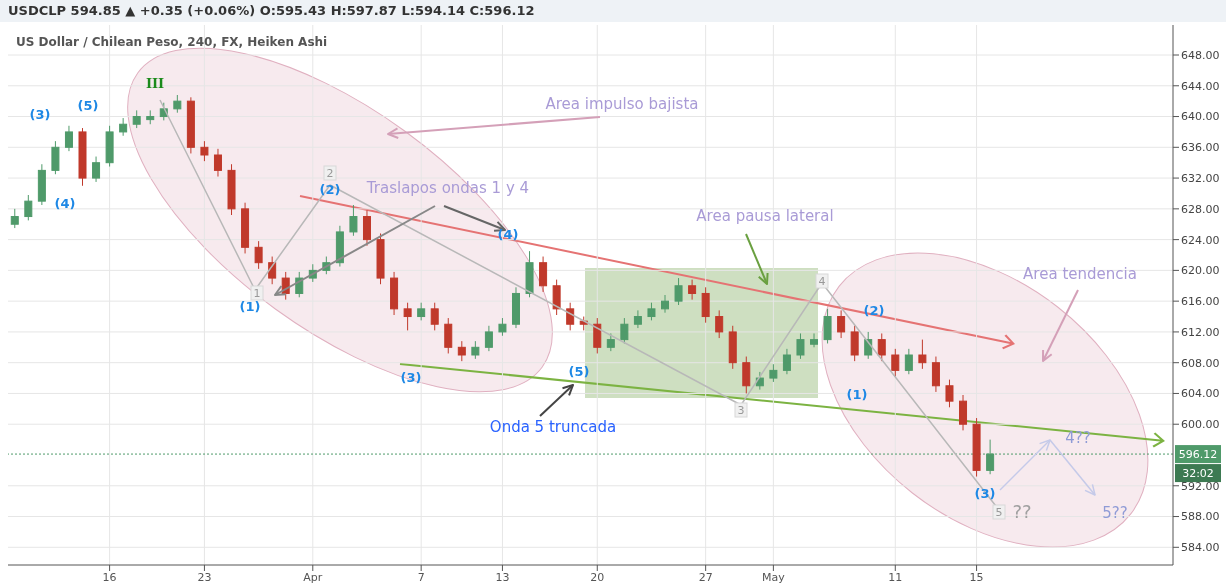 This screenshot has width=1226, height=588. What do you see at coordinates (1200, 86) in the screenshot?
I see `y-tick-label: 644.00` at bounding box center [1200, 86].